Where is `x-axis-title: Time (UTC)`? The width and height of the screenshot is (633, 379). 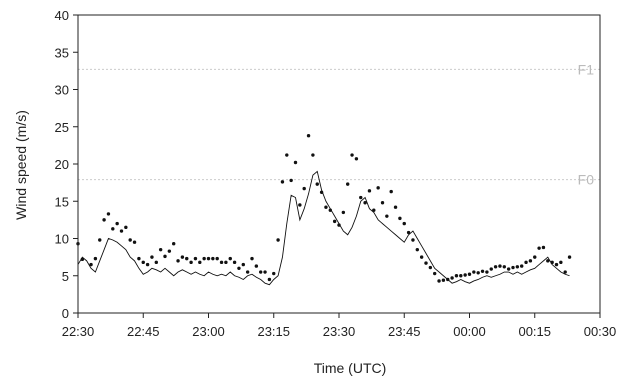 x-axis-title: Time (UTC) is located at coordinates (350, 368).